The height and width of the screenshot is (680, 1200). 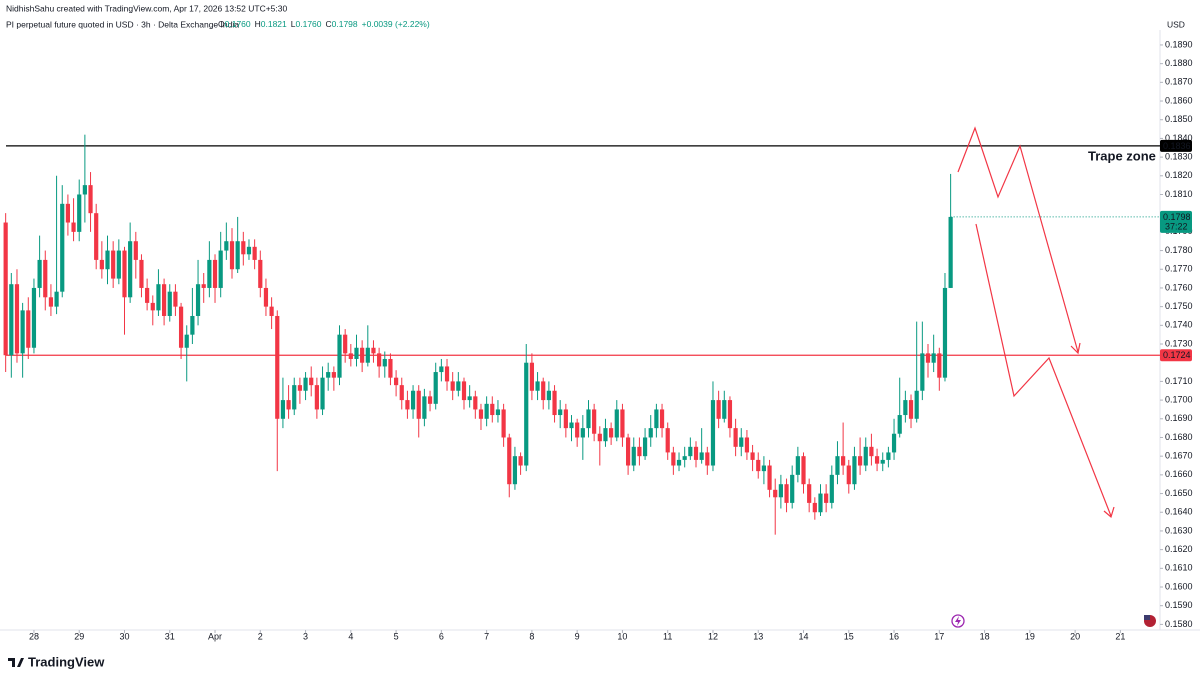 I want to click on y-tick-label: 0.1840, so click(x=1179, y=138).